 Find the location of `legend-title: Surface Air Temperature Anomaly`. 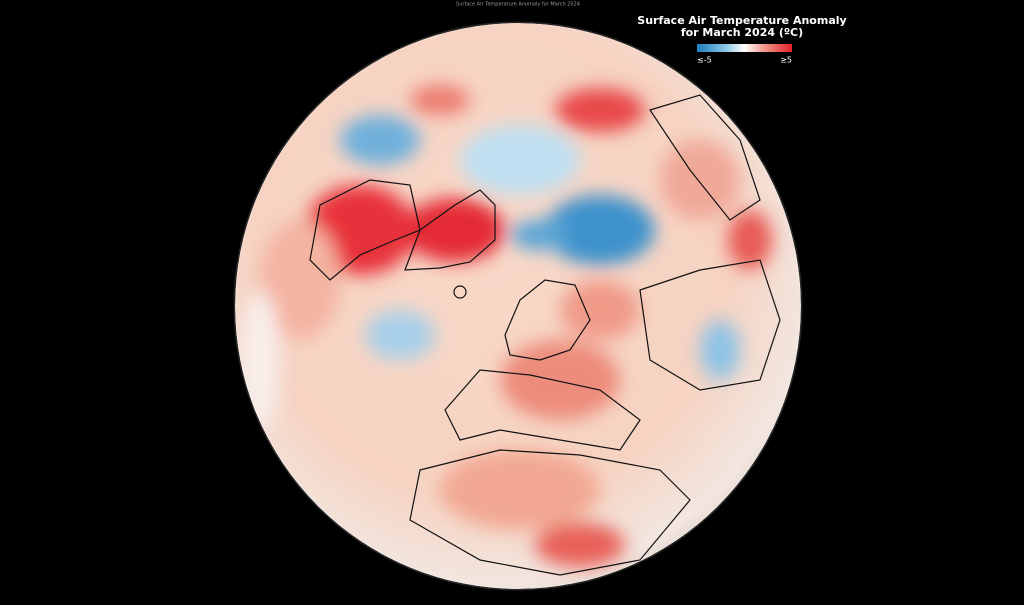

legend-title: Surface Air Temperature Anomaly is located at coordinates (741, 20).